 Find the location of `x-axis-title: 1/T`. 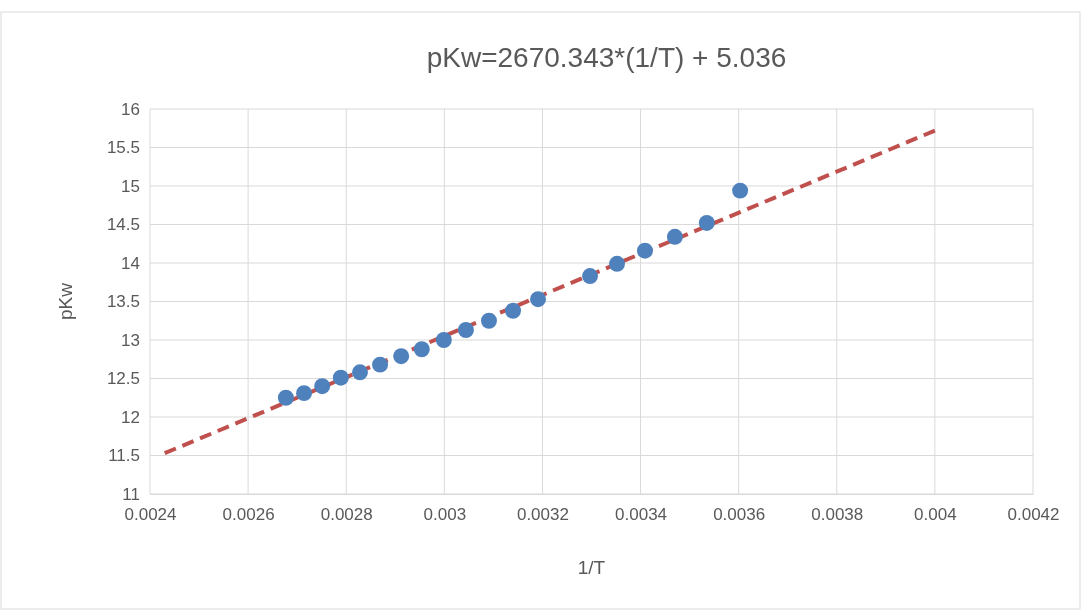

x-axis-title: 1/T is located at coordinates (591, 567).